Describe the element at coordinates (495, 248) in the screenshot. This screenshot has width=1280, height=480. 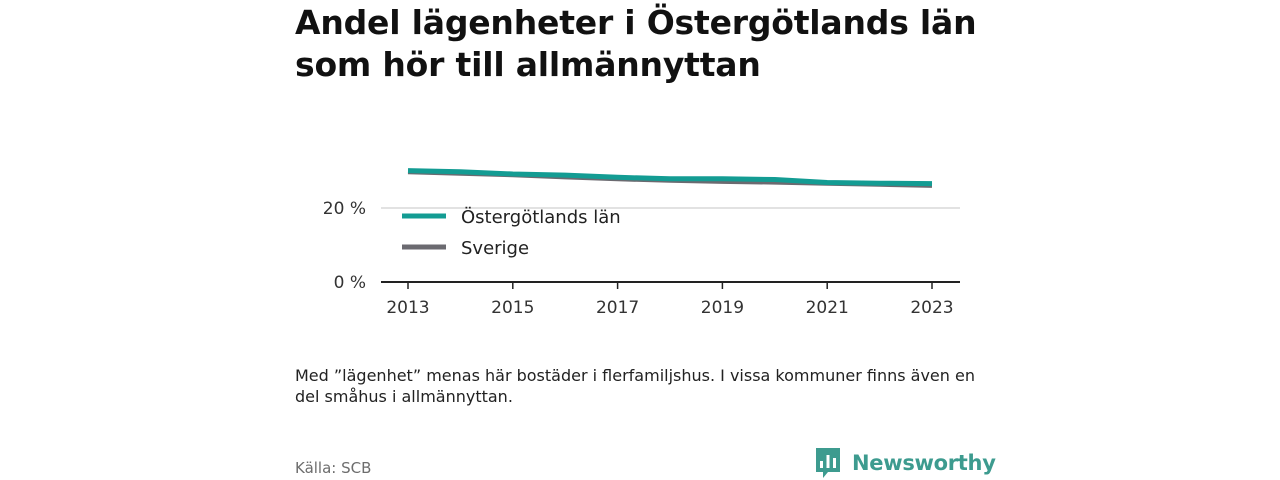
I see `legend-label-sverige: Sverige` at that location.